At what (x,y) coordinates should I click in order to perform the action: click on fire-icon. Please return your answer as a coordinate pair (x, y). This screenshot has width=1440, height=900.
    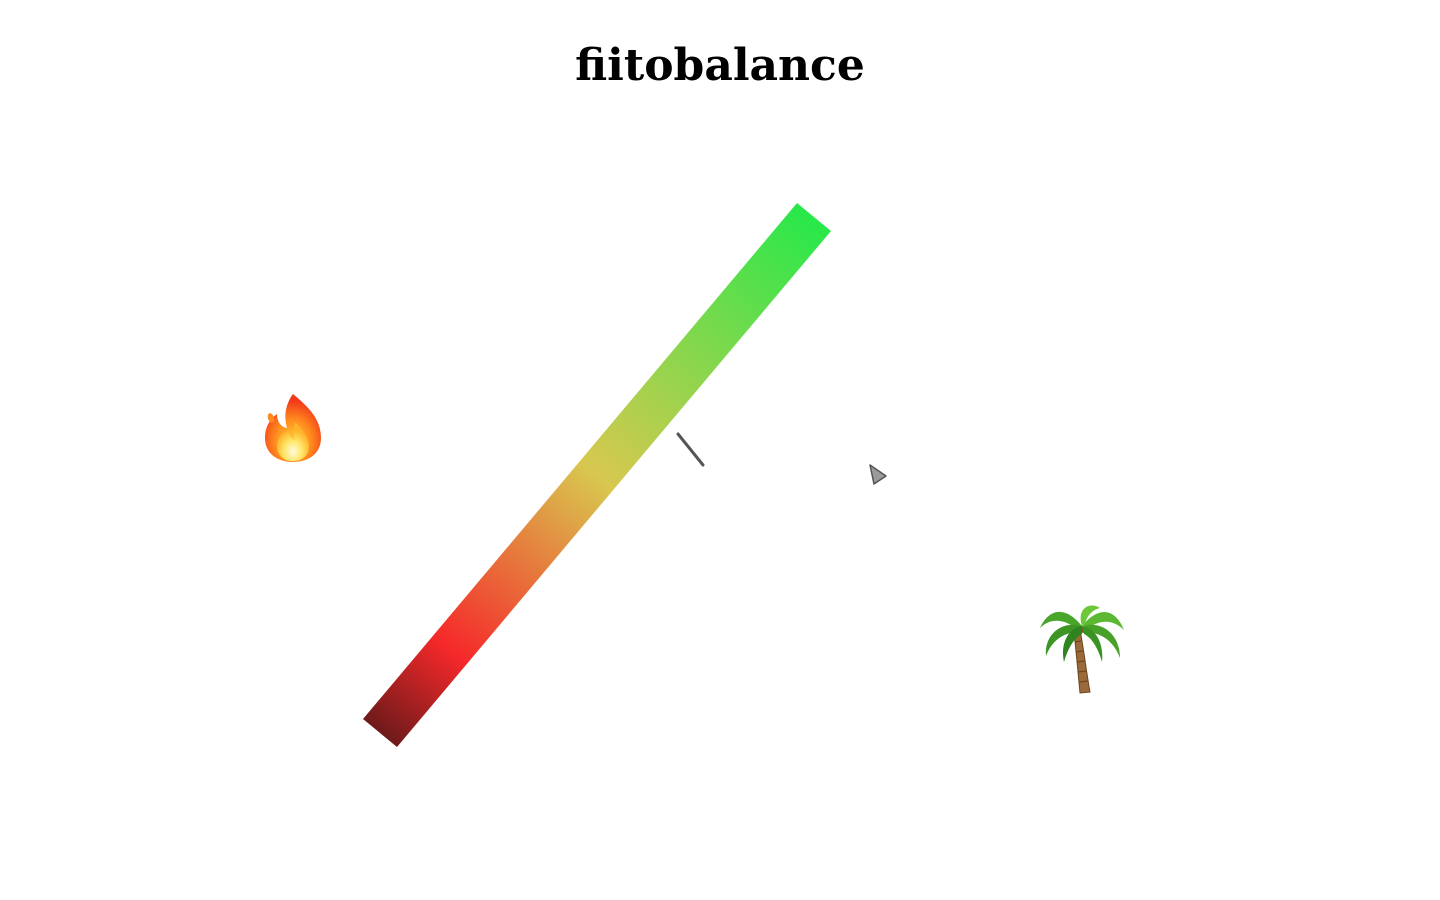
    Looking at the image, I should click on (293, 428).